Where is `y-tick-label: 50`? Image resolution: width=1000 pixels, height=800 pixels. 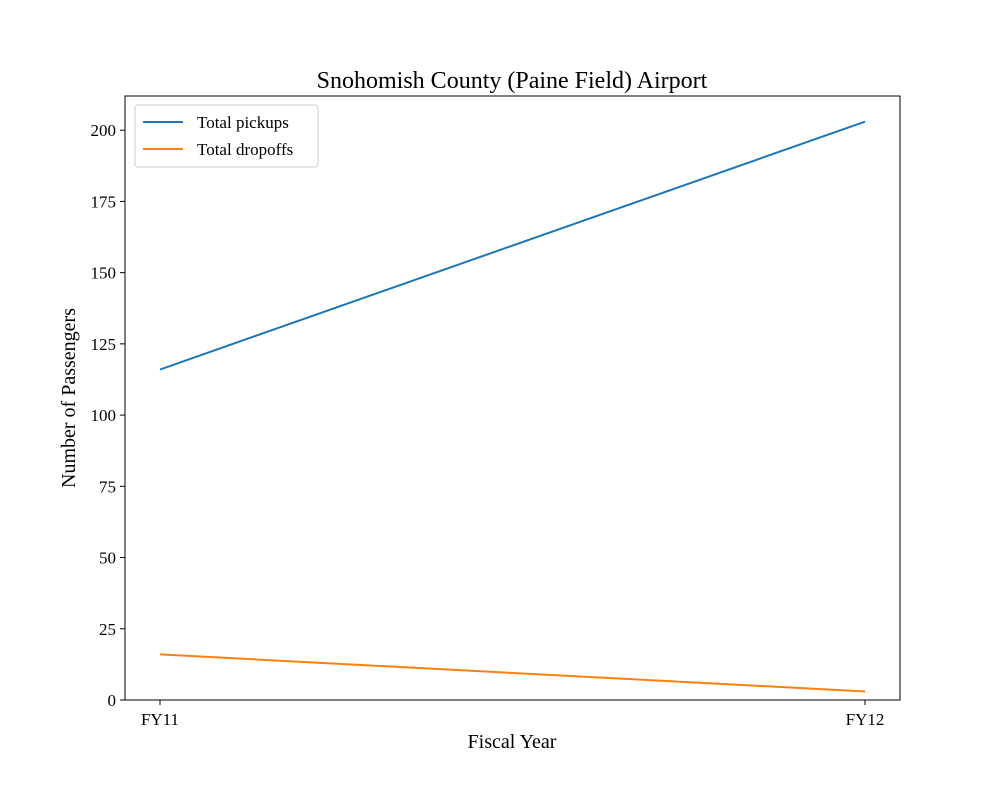 y-tick-label: 50 is located at coordinates (107, 558).